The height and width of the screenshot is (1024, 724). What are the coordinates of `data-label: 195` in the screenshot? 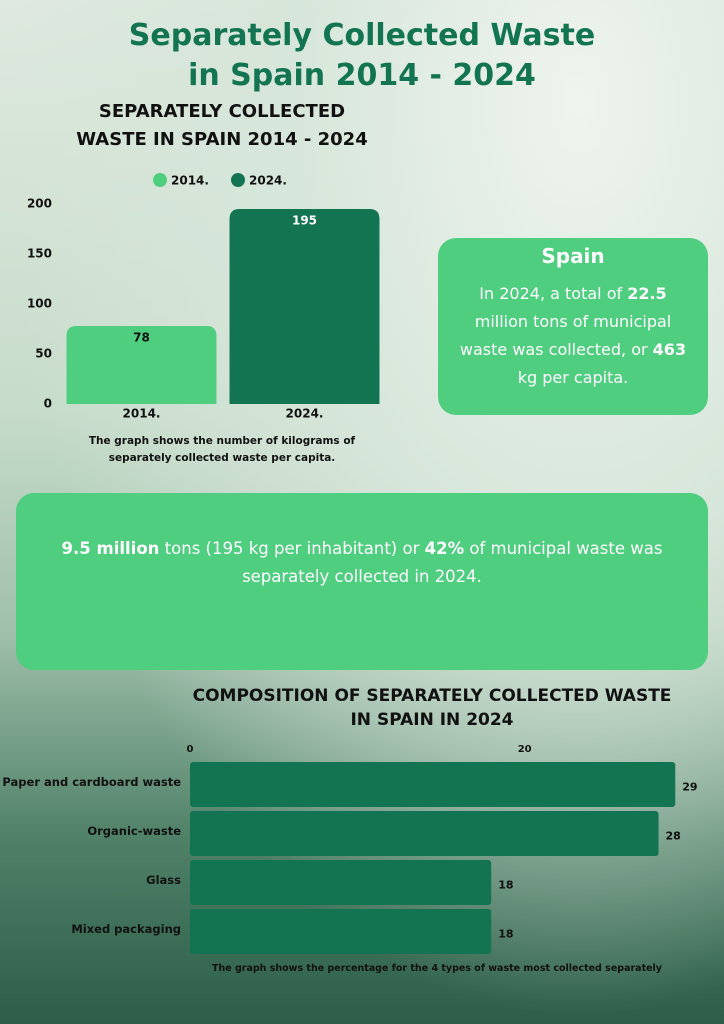 It's located at (304, 221).